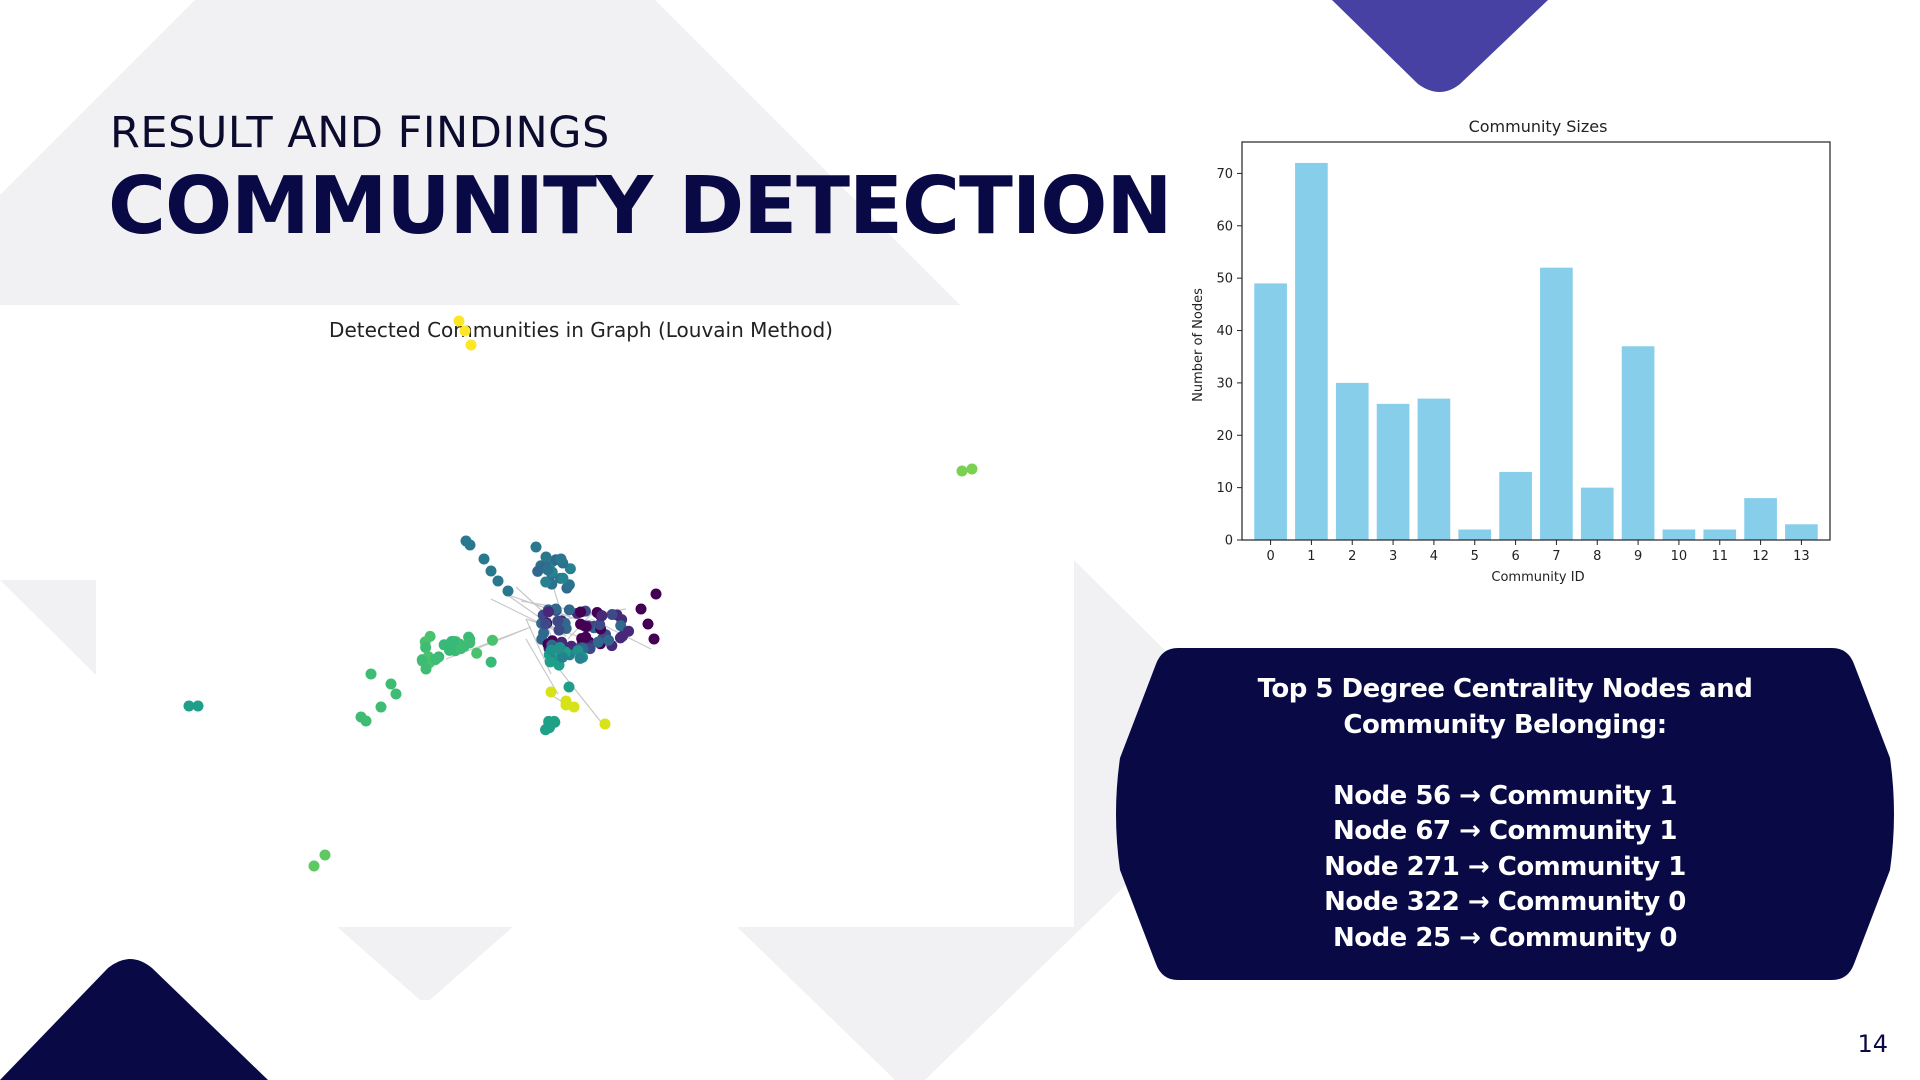 This screenshot has width=1920, height=1080. Describe the element at coordinates (1000, 820) in the screenshot. I see `gray-shape-bottom-center` at that location.